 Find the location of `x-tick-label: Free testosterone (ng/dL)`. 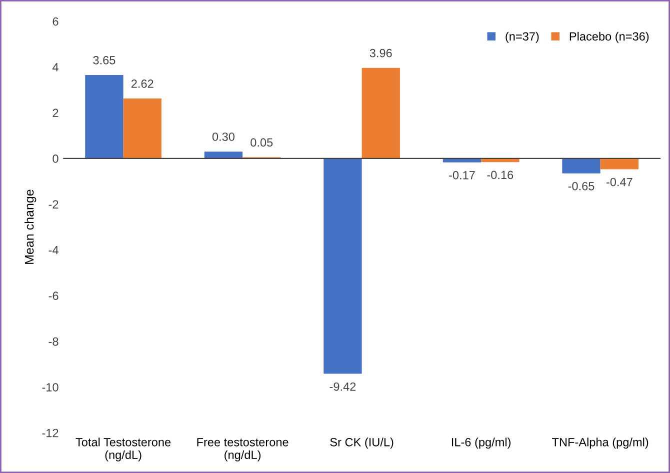

x-tick-label: Free testosterone (ng/dL) is located at coordinates (242, 450).